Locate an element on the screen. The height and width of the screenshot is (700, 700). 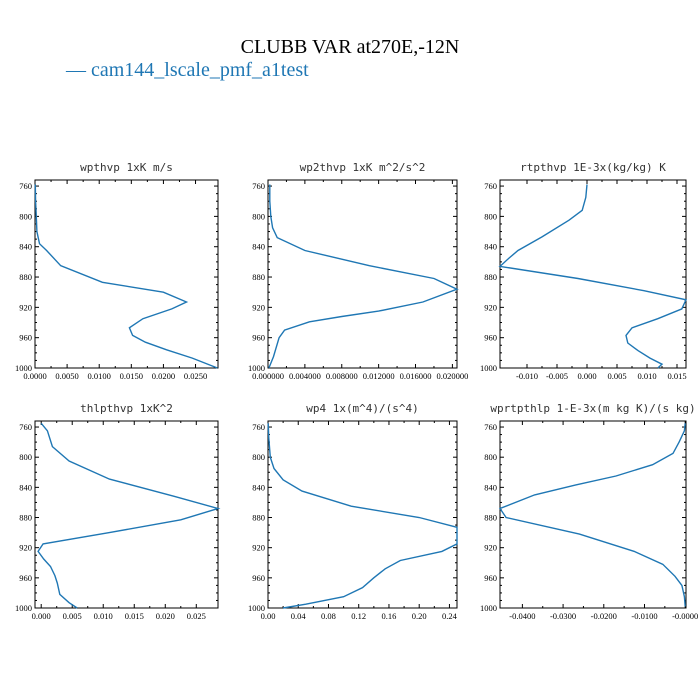
x-tick-label: 0.0200 is located at coordinates (163, 376).